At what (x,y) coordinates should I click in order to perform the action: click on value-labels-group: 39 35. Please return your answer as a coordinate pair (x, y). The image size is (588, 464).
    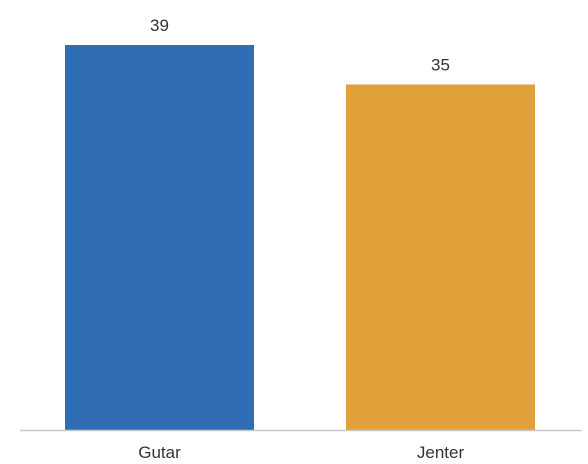
    Looking at the image, I should click on (300, 45).